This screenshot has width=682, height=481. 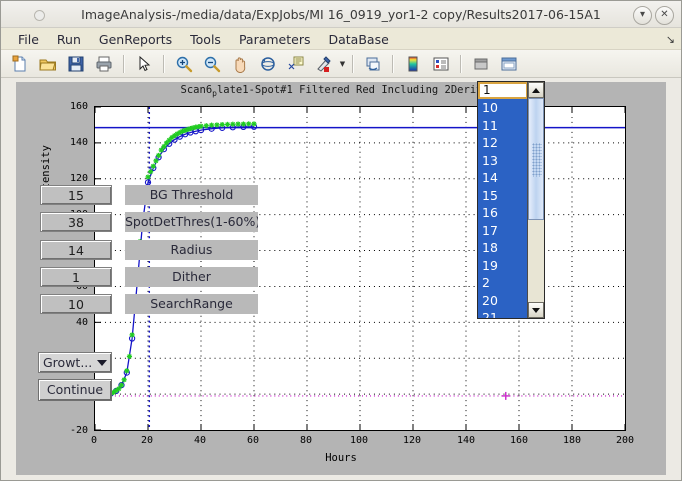 I want to click on scan-listbox-item: 17, so click(x=490, y=230).